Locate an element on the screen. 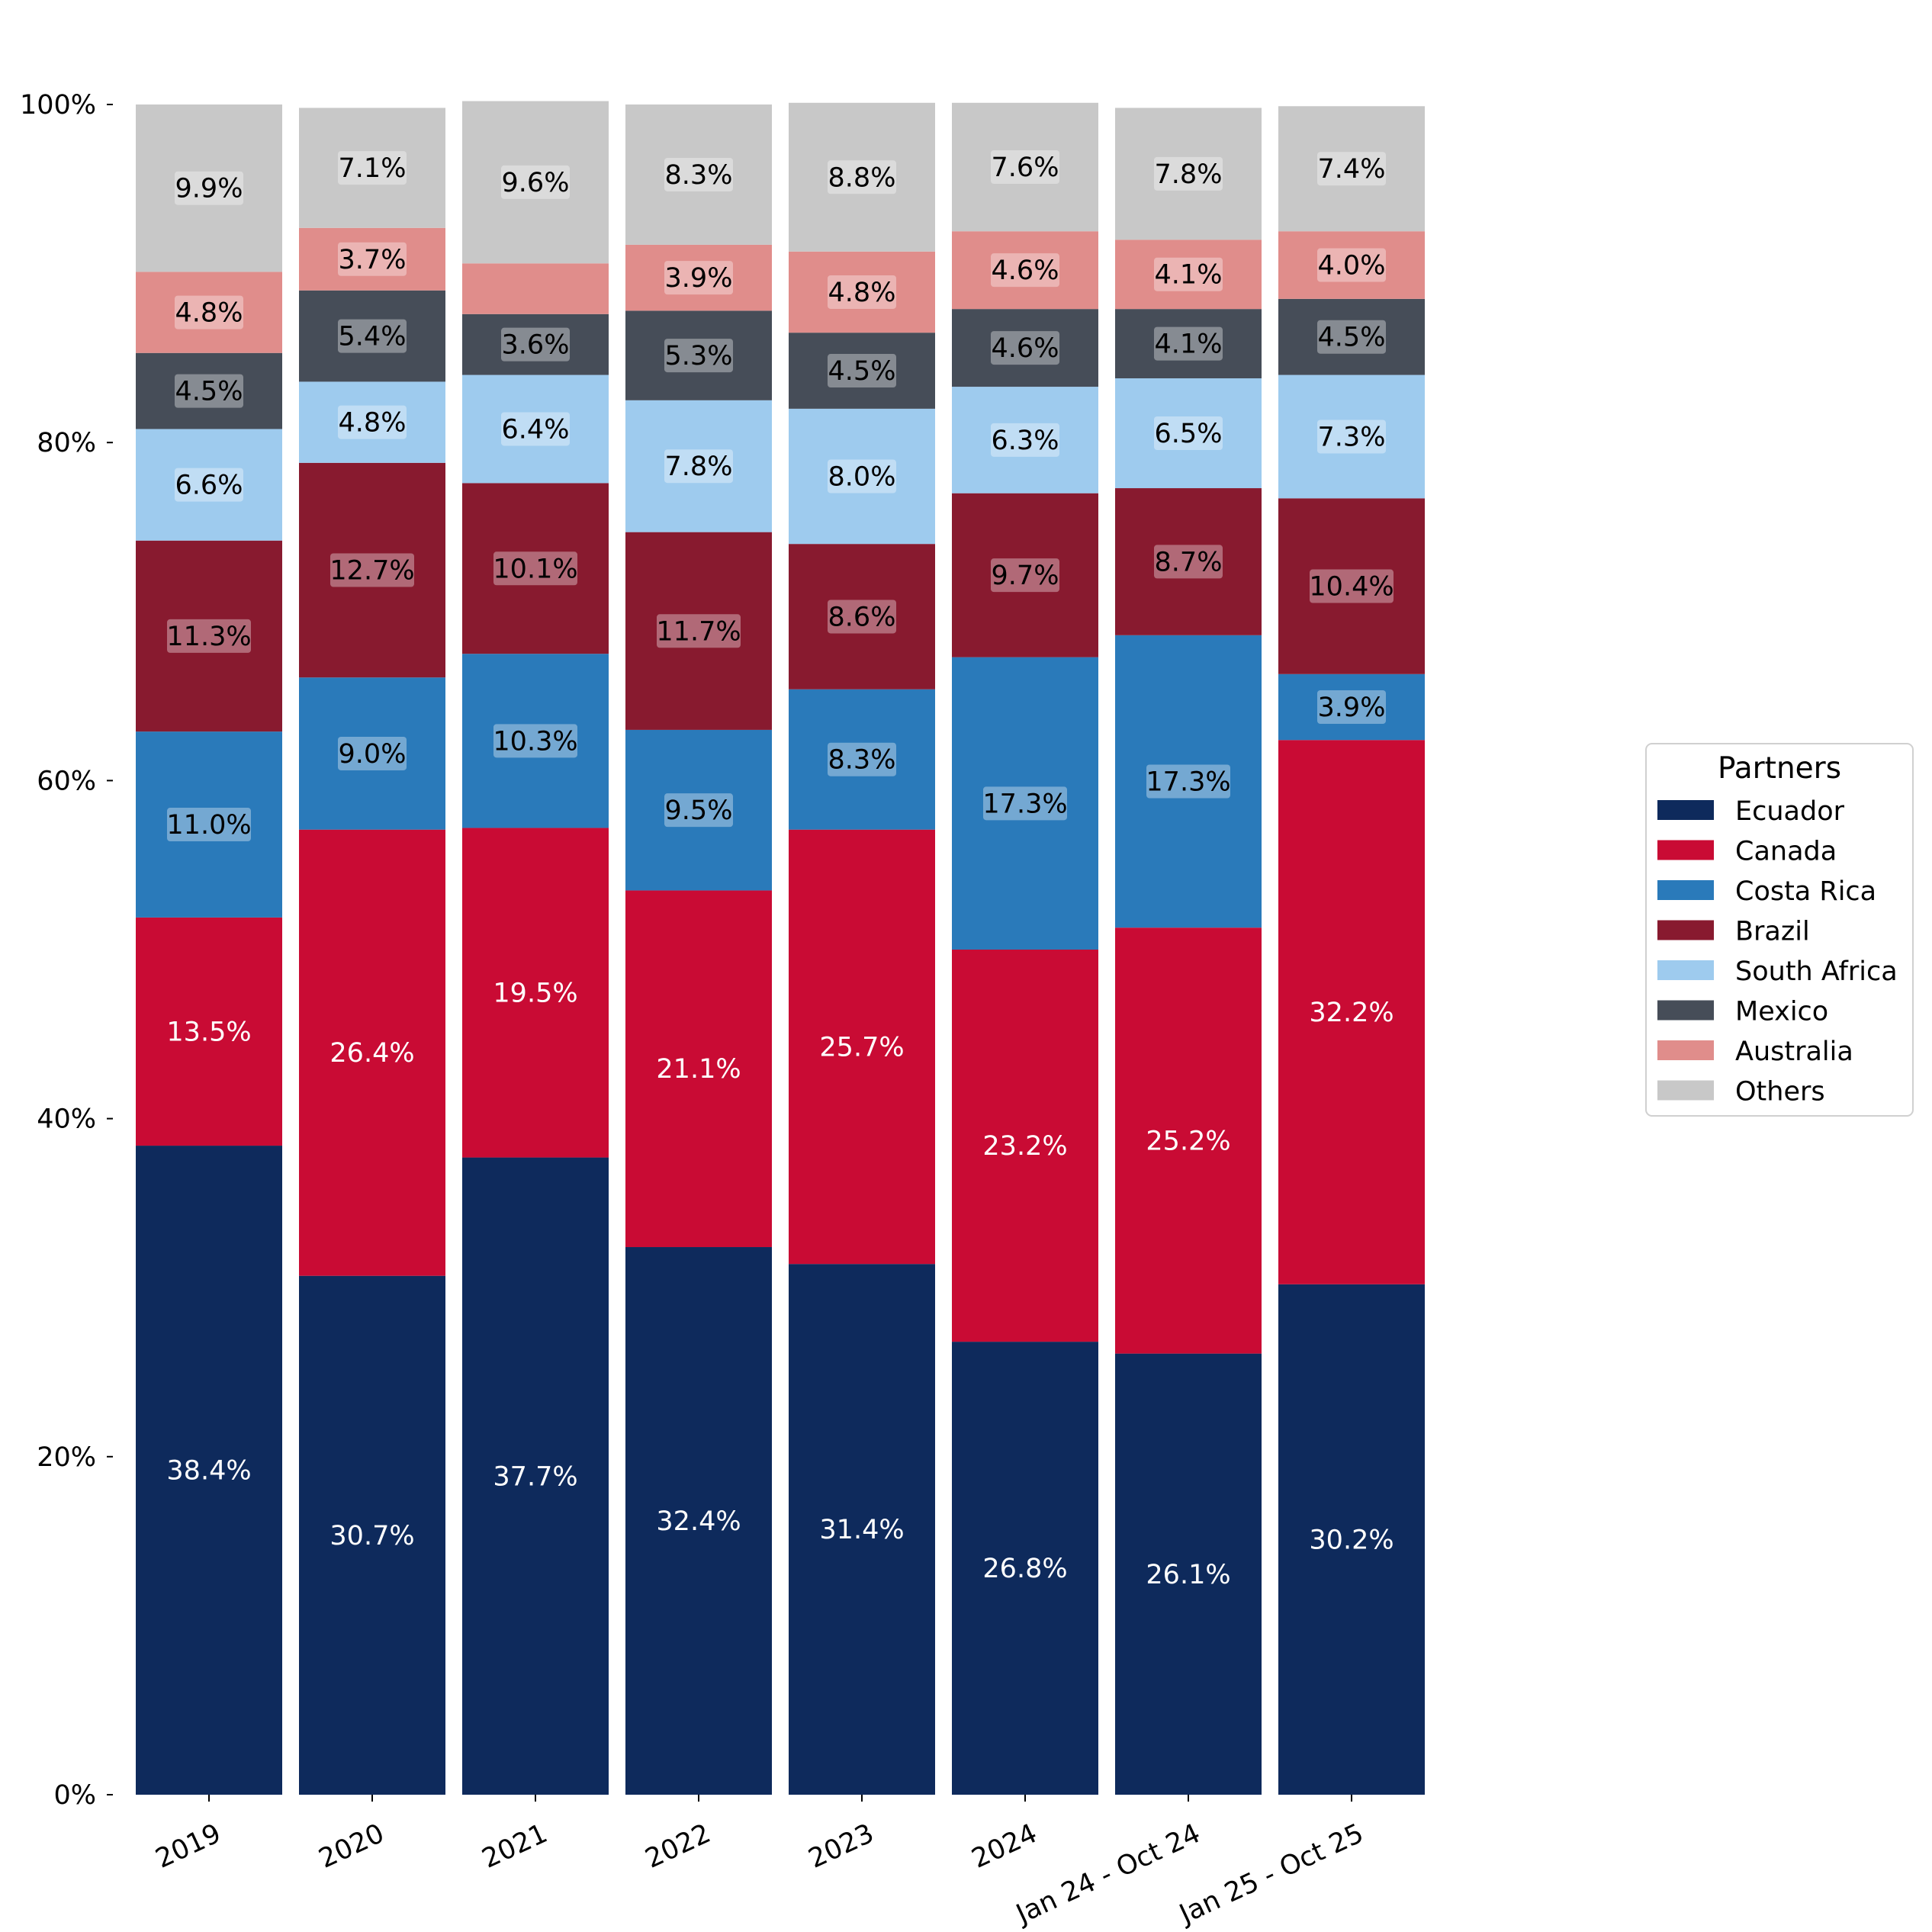 This screenshot has height=1932, width=1932. data-label-others: 9.6% is located at coordinates (535, 182).